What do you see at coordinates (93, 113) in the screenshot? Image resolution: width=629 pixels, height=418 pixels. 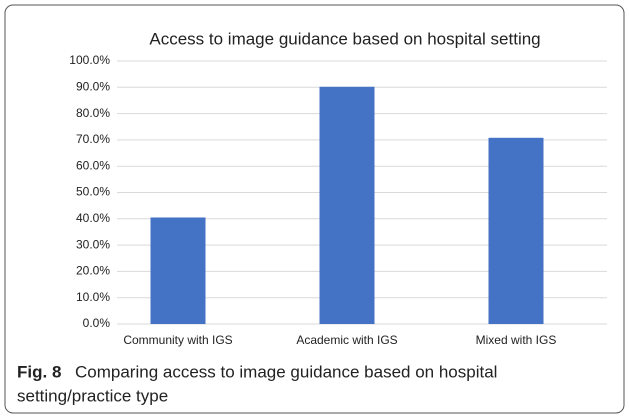 I see `y-tick-label: 80.0%` at bounding box center [93, 113].